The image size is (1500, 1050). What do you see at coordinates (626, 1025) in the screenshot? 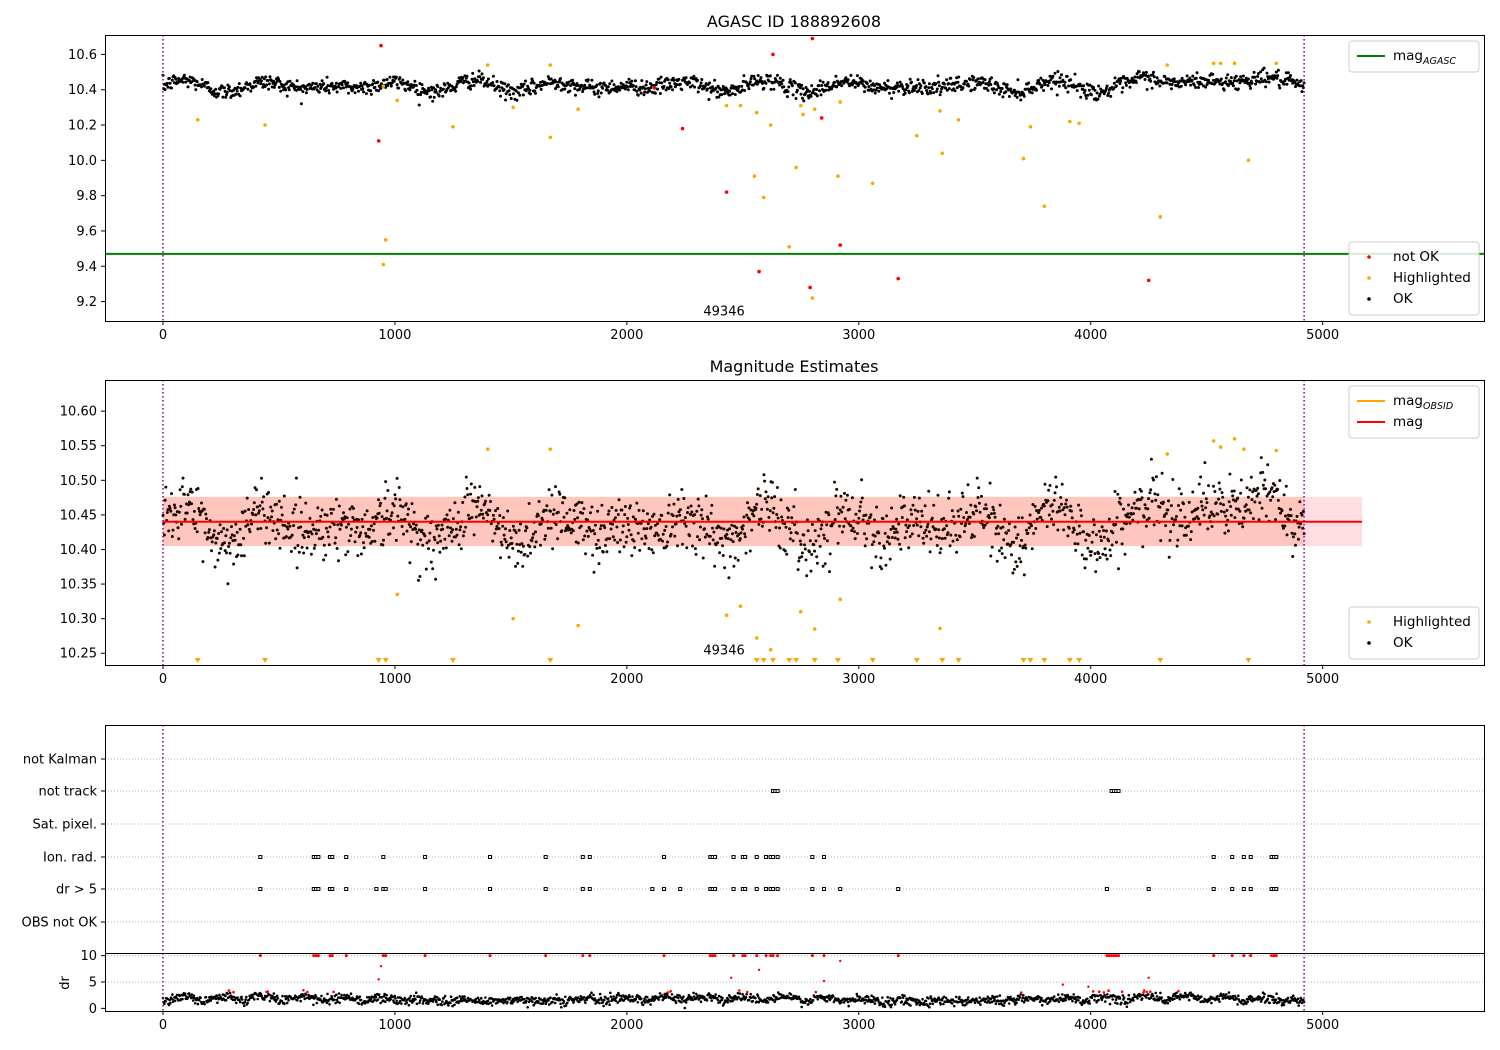
I see `dr-xtick-label-2: 2000` at bounding box center [626, 1025].